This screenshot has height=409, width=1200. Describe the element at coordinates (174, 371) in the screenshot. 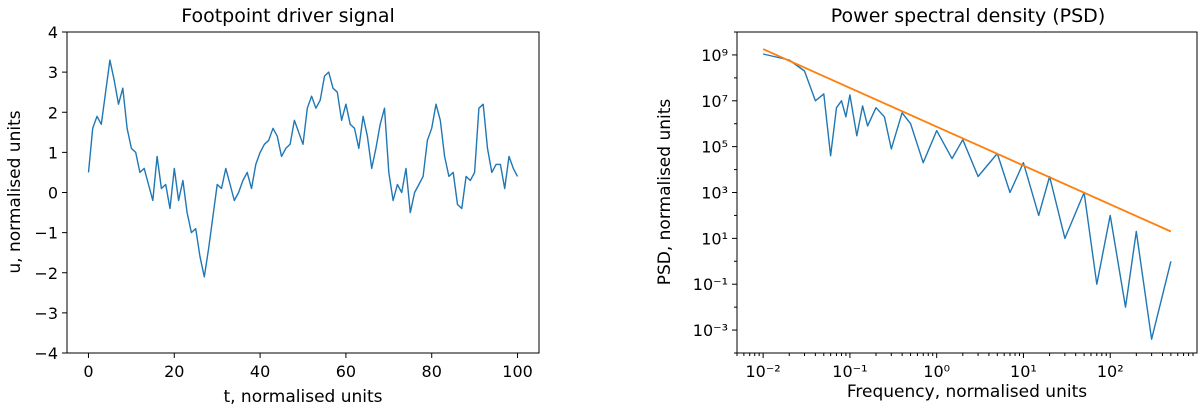

I see `x-tick-label: 20` at that location.